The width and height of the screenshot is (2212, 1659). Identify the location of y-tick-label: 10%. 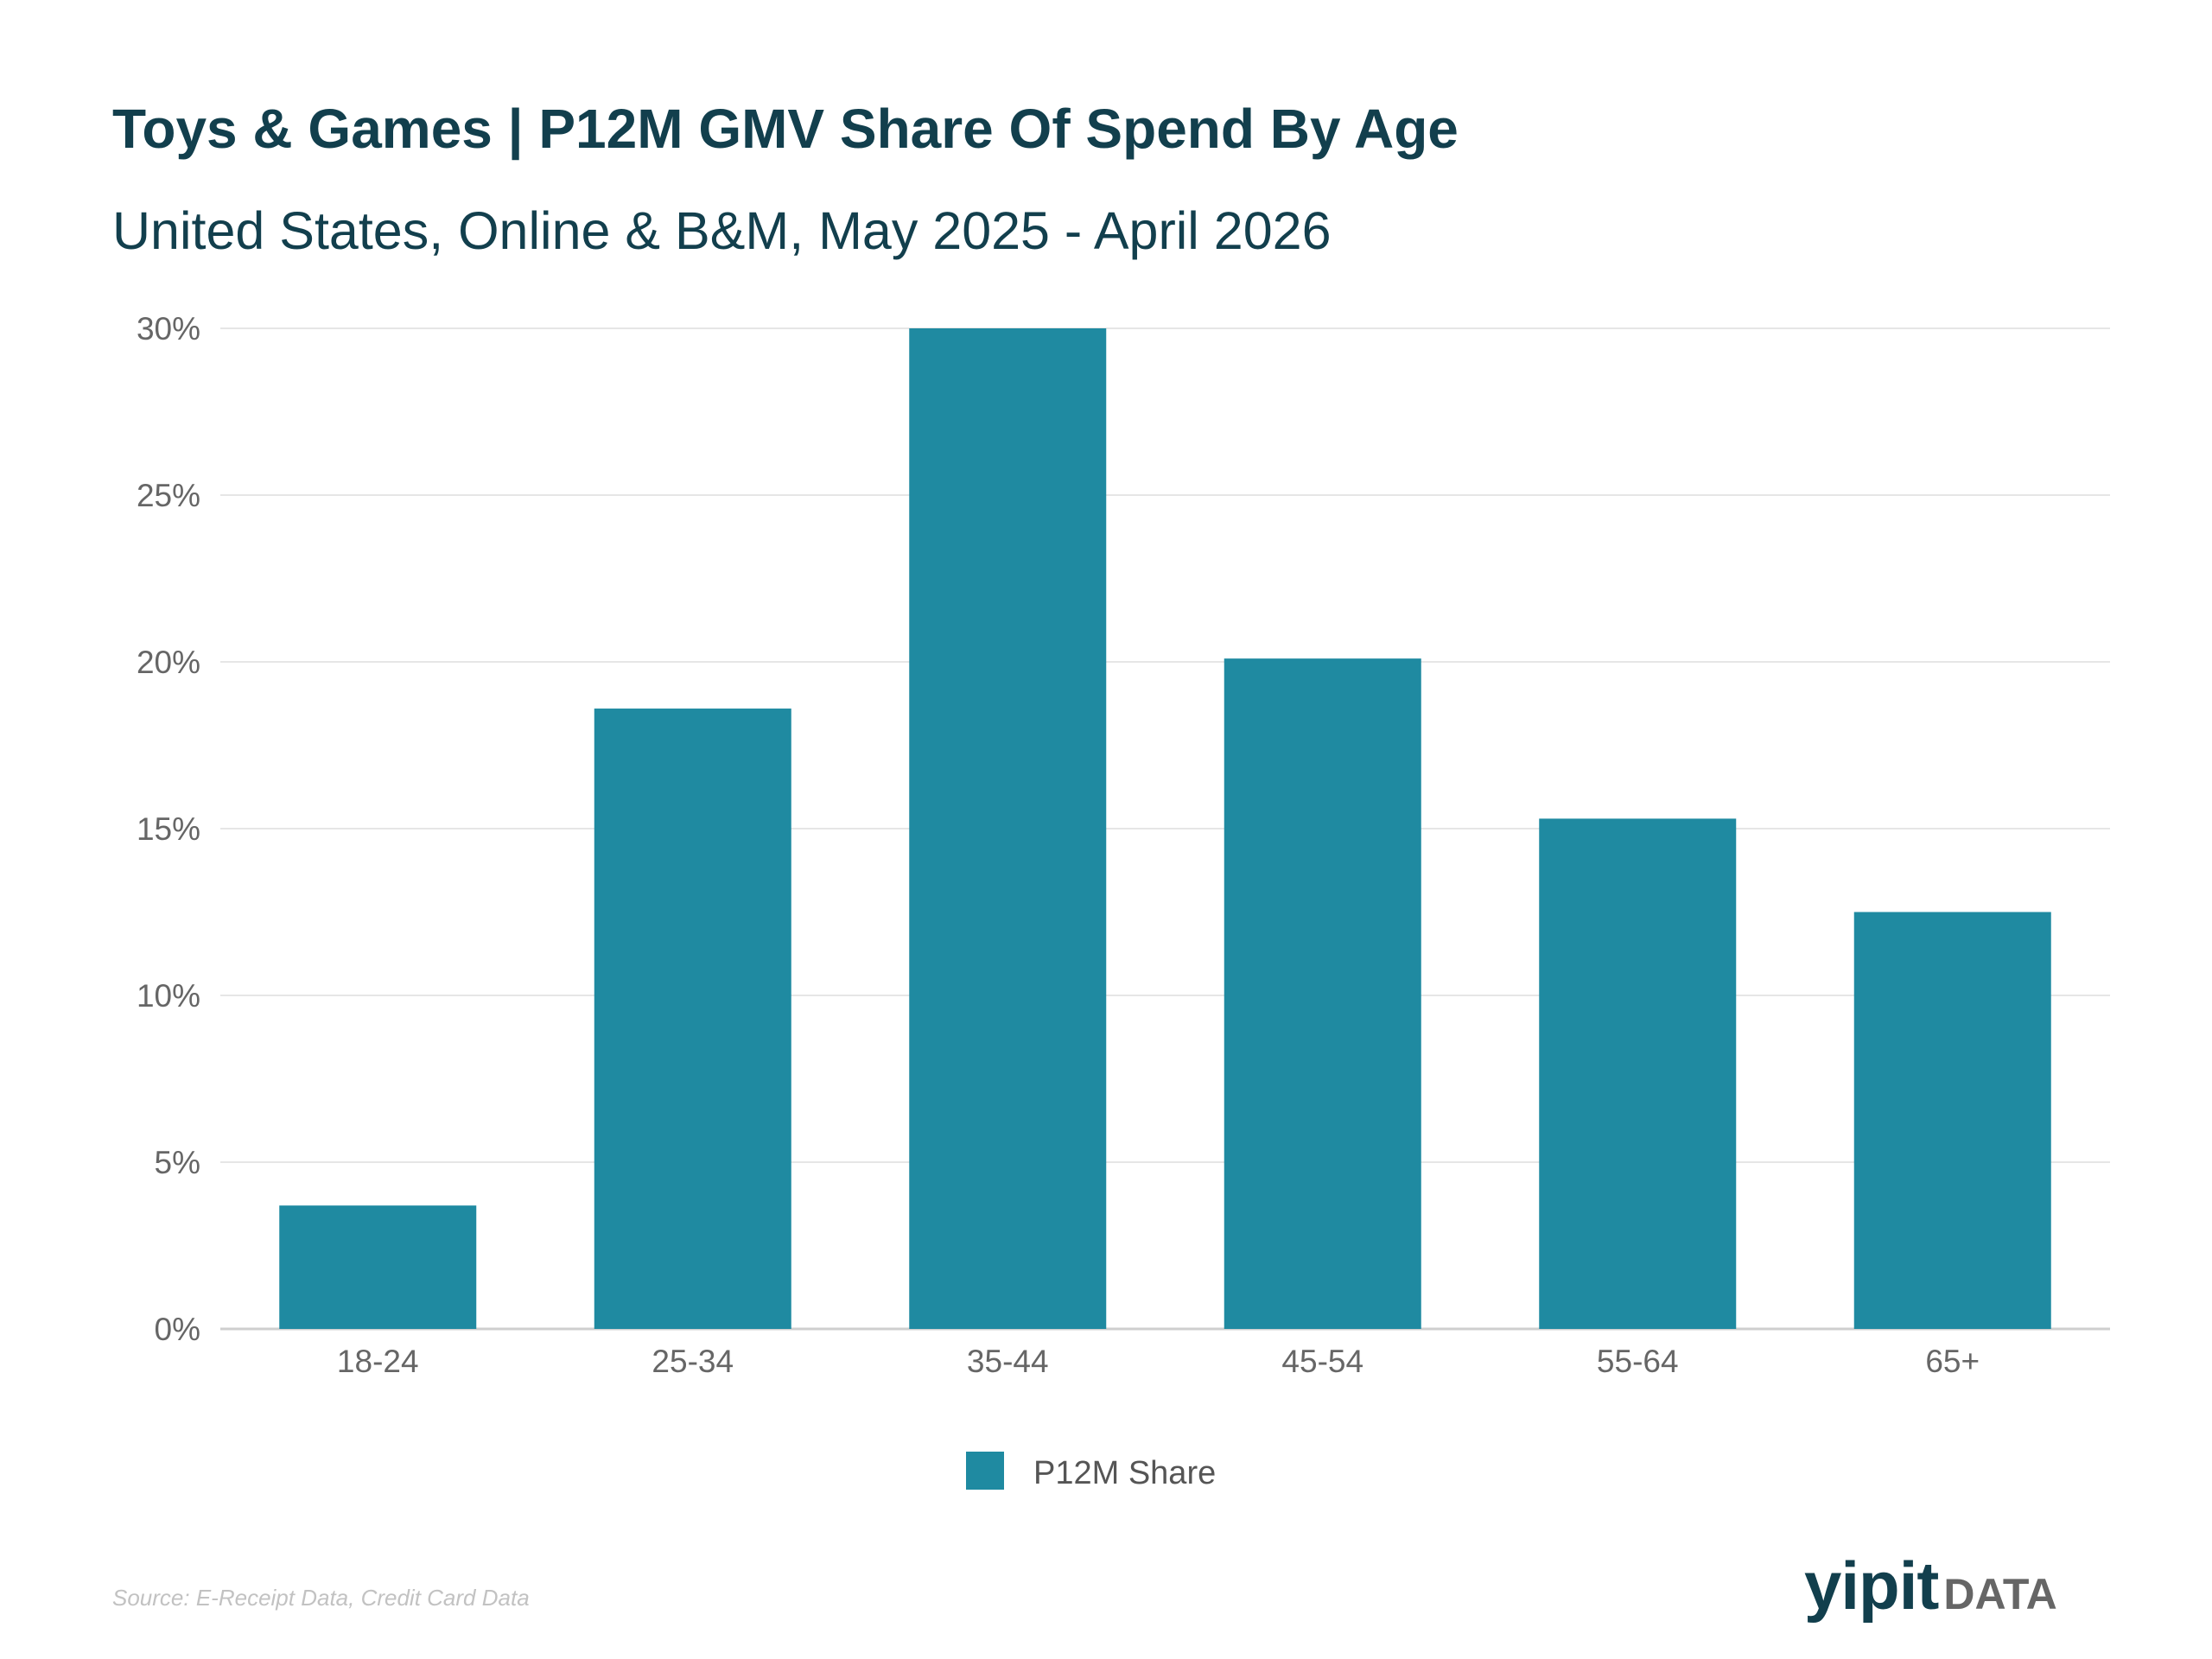
(168, 996).